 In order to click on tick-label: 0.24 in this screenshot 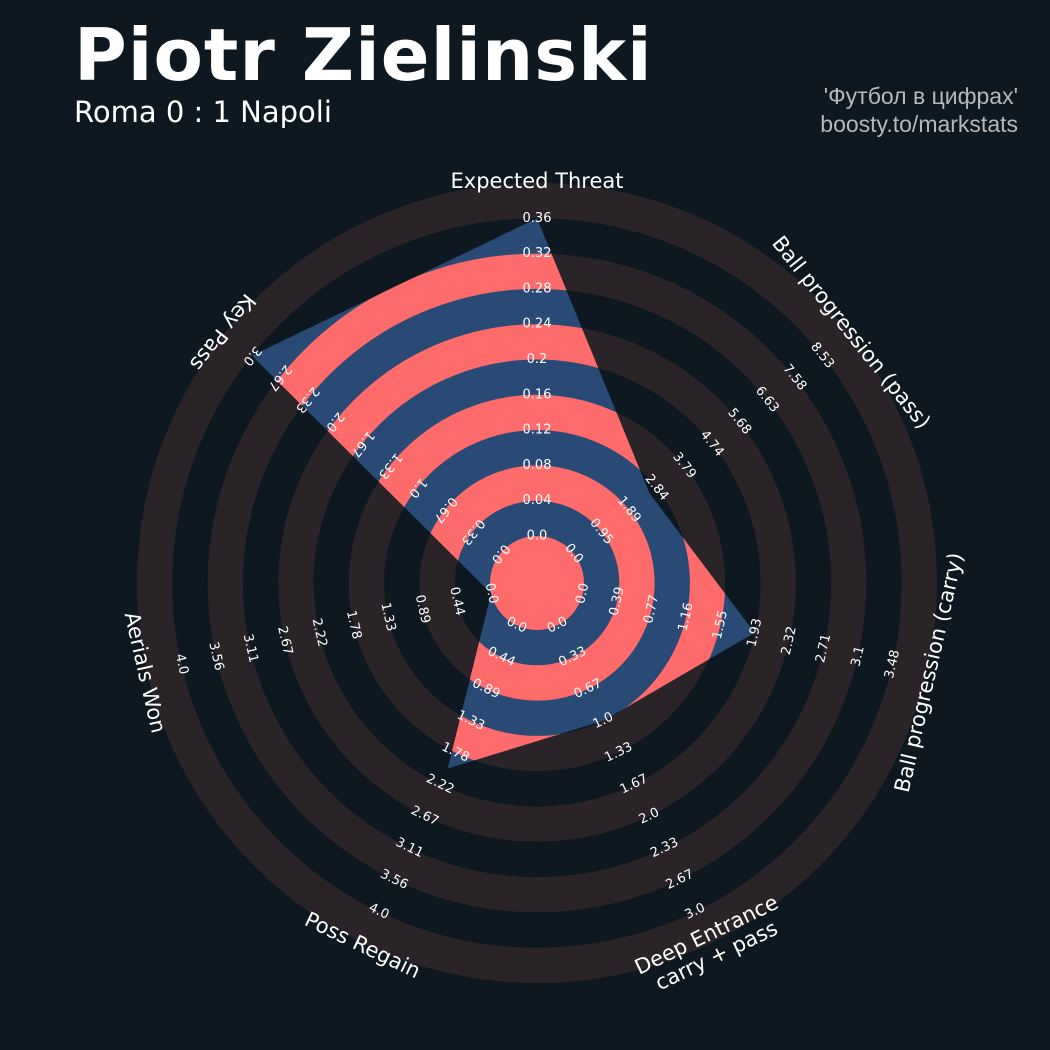, I will do `click(537, 324)`.